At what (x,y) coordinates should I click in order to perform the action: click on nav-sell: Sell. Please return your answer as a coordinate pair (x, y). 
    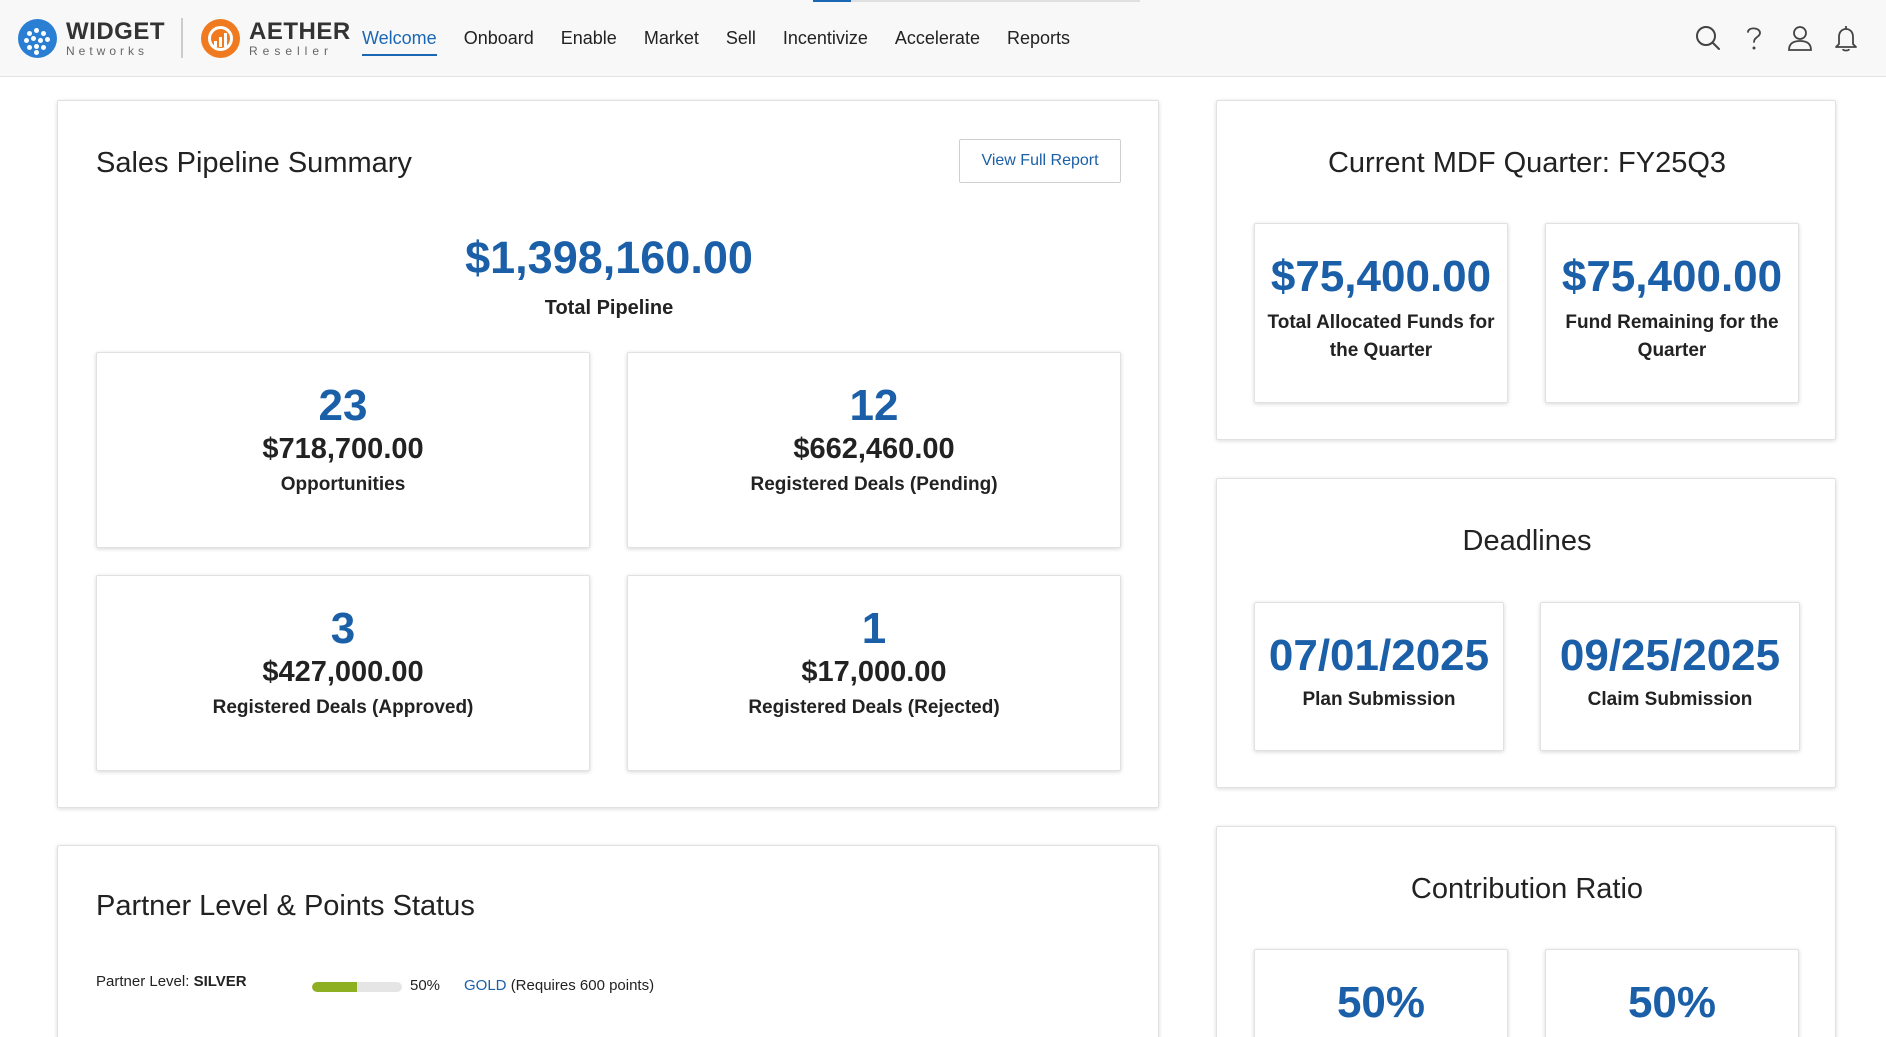
    Looking at the image, I should click on (740, 38).